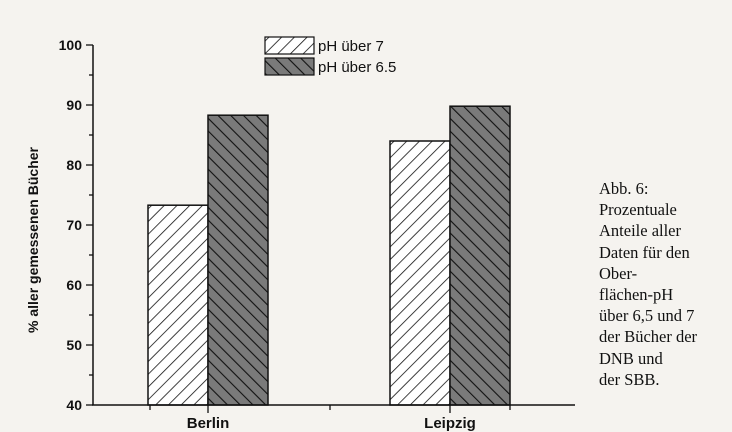  I want to click on y-tick-label: 70, so click(74, 225).